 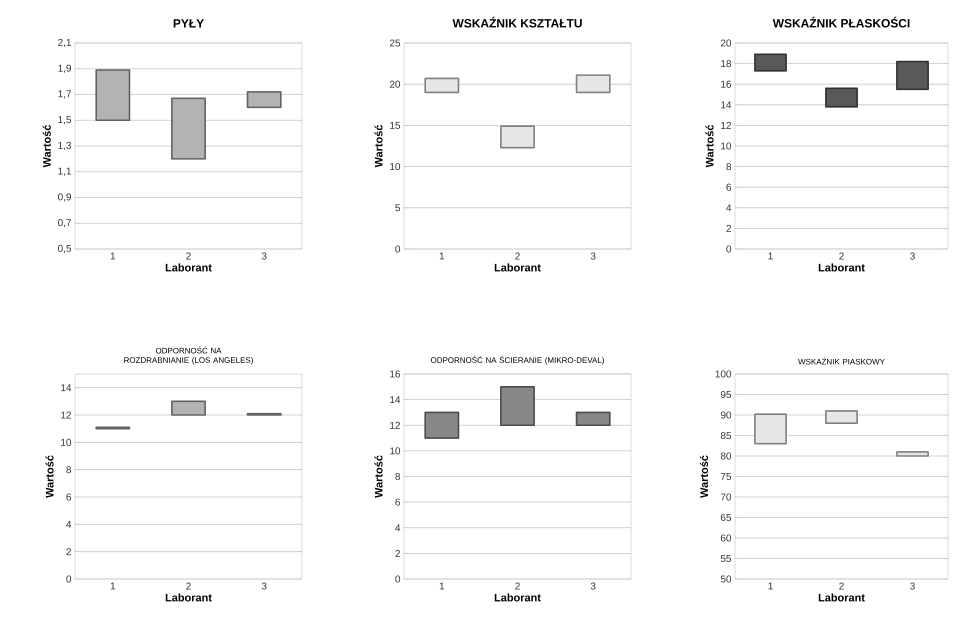 What do you see at coordinates (726, 497) in the screenshot?
I see `y-tick-label: 70` at bounding box center [726, 497].